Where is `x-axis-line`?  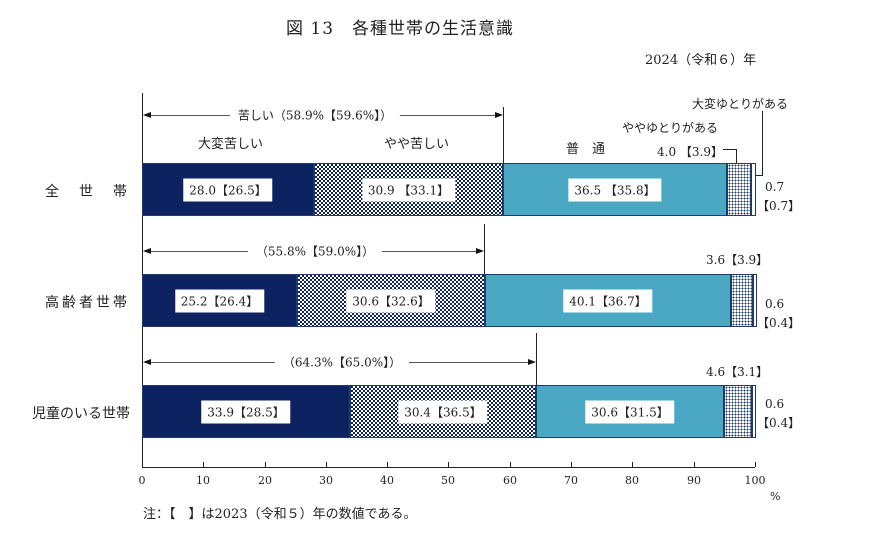
x-axis-line is located at coordinates (448, 467).